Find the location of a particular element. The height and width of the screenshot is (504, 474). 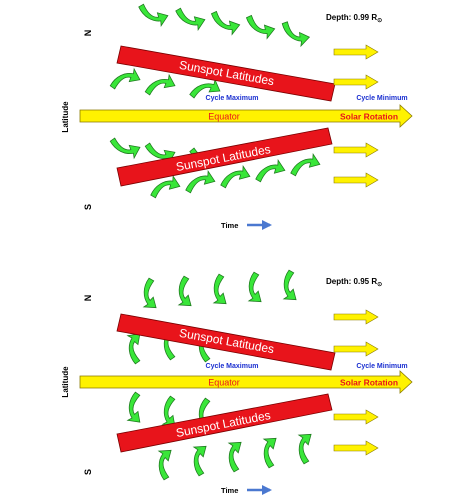

upper-sunspot-band: Sunspot Latitudes is located at coordinates (226, 342).